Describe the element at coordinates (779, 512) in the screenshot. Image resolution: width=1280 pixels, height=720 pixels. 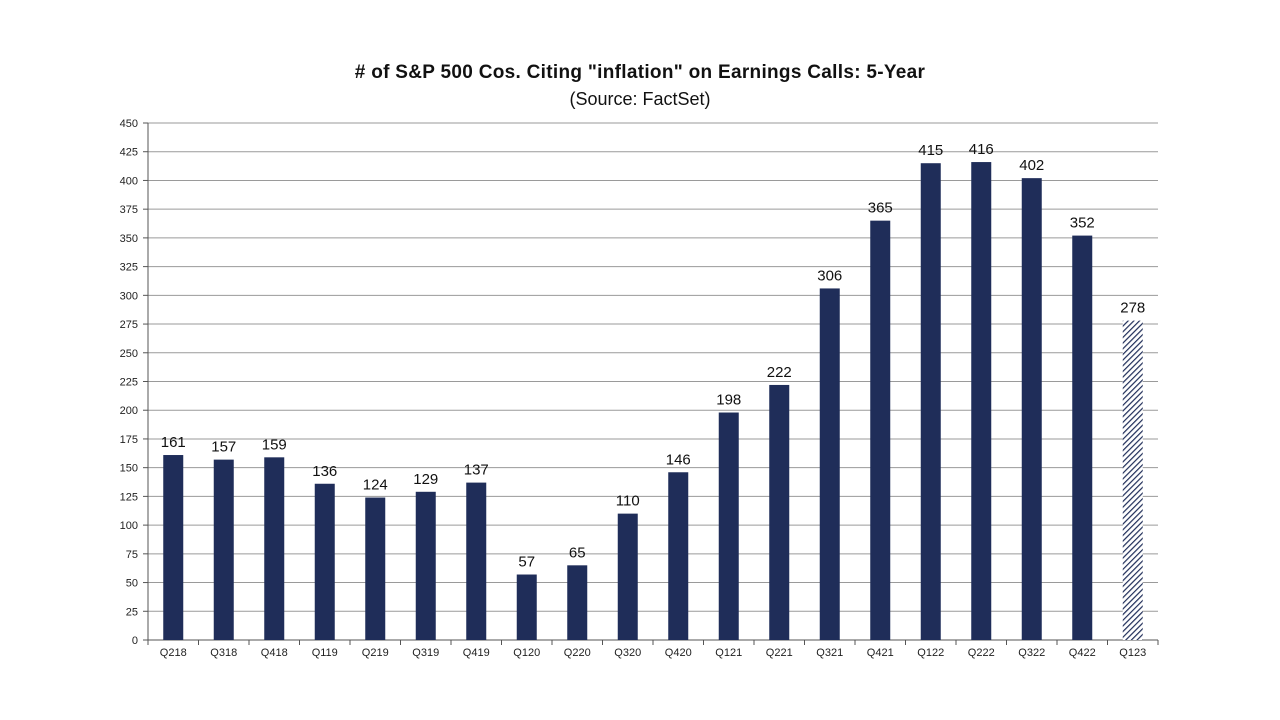
I see `bar-Q221` at that location.